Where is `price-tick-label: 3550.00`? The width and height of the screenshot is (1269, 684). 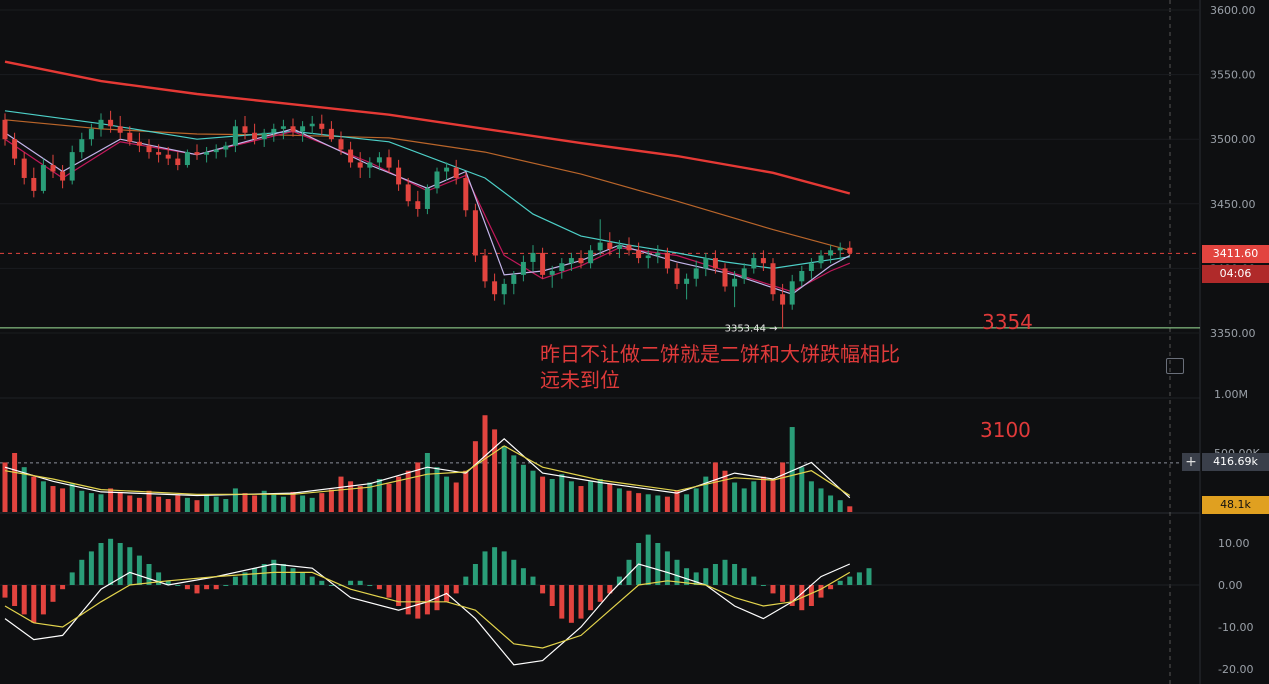
price-tick-label: 3550.00 is located at coordinates (1233, 75).